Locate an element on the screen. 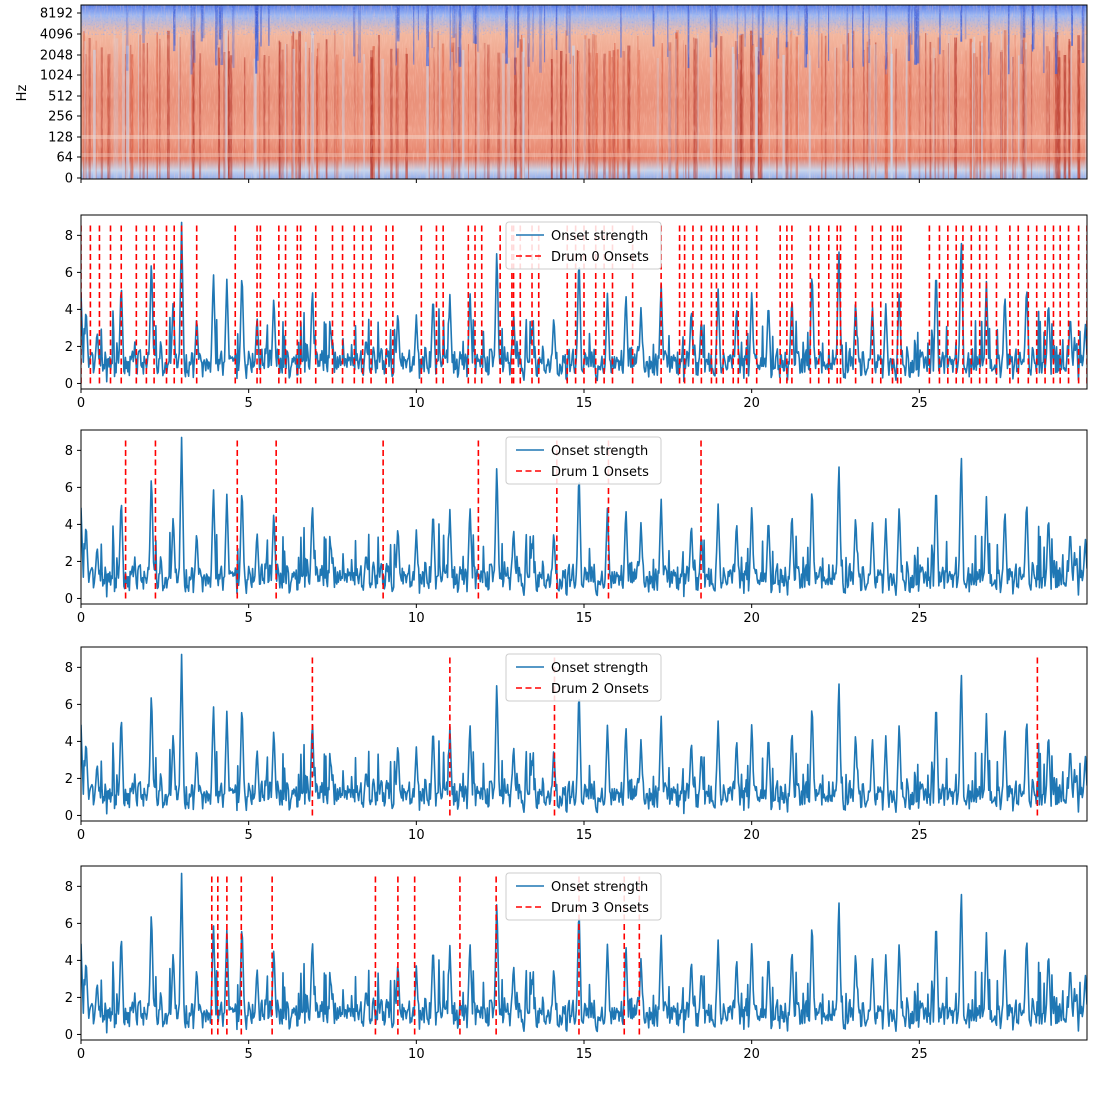 Image resolution: width=1115 pixels, height=1101 pixels. spectrogram-y-ticks: 0 64 128 256 512 1024 2048 4096 8192 is located at coordinates (60, 97).